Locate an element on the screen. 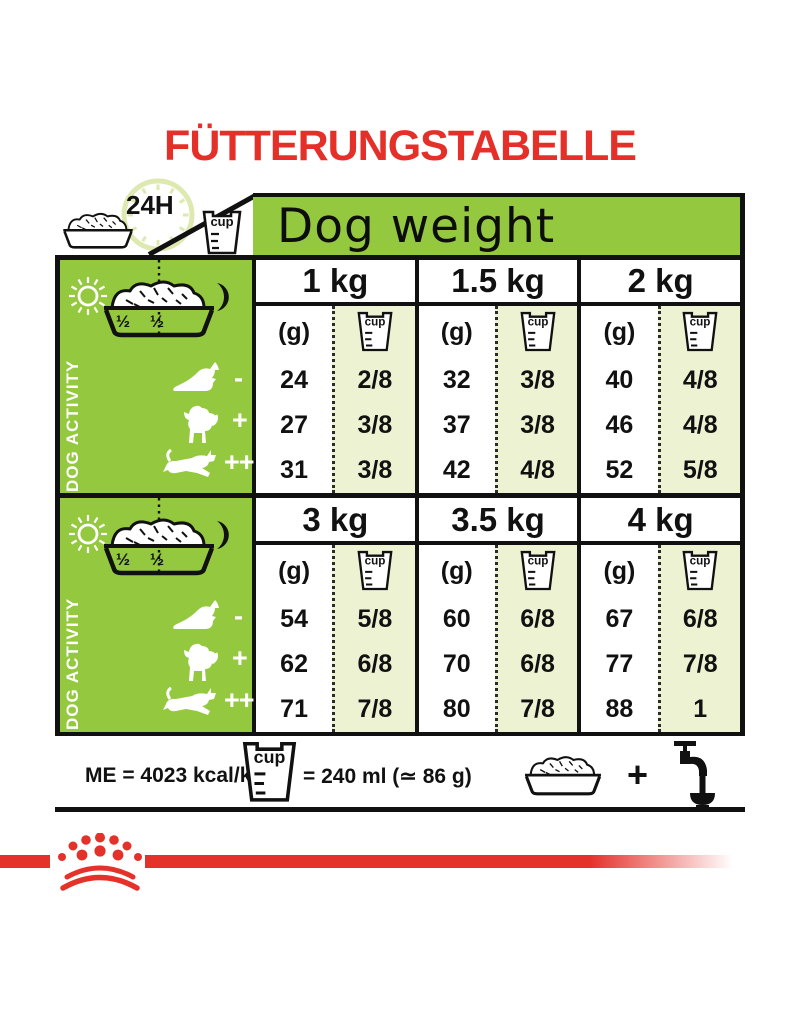 The height and width of the screenshot is (1012, 800). divider is located at coordinates (400, 495).